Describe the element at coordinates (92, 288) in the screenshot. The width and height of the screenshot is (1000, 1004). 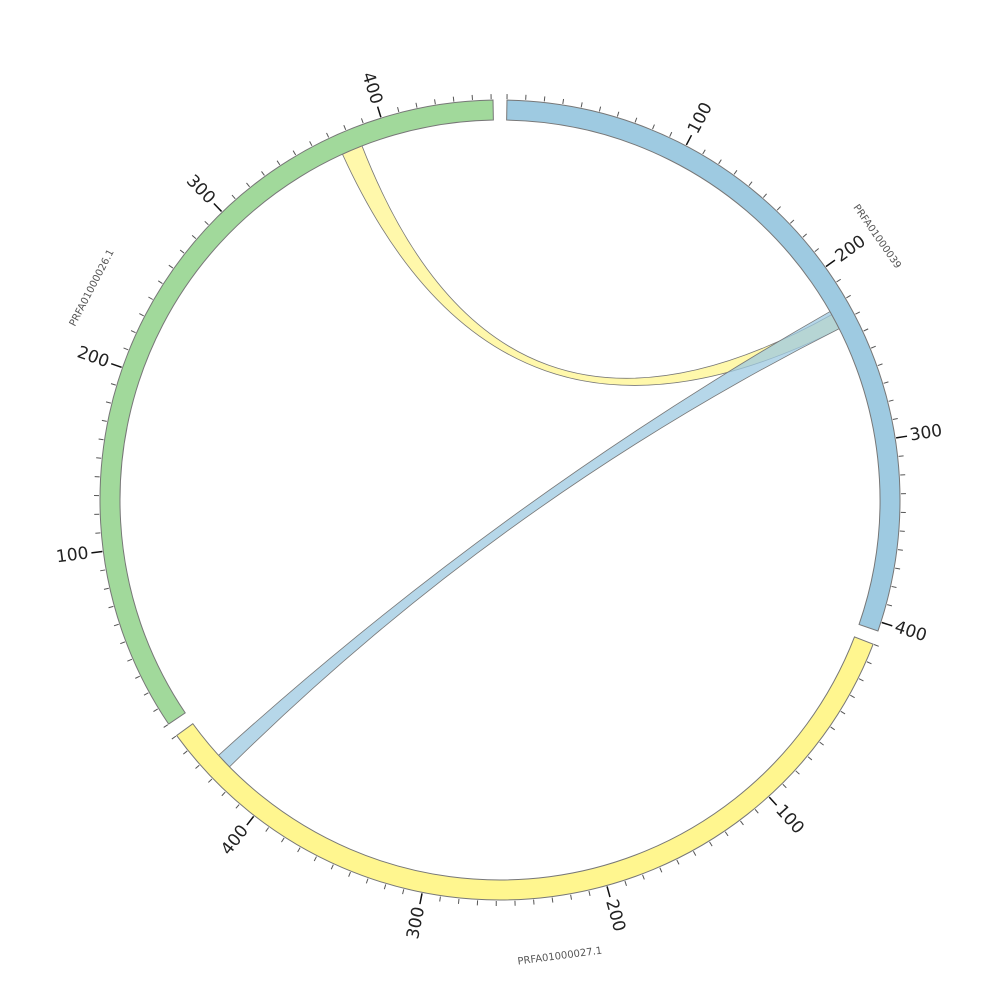
I see `segment-label: PRFA01000026.1` at that location.